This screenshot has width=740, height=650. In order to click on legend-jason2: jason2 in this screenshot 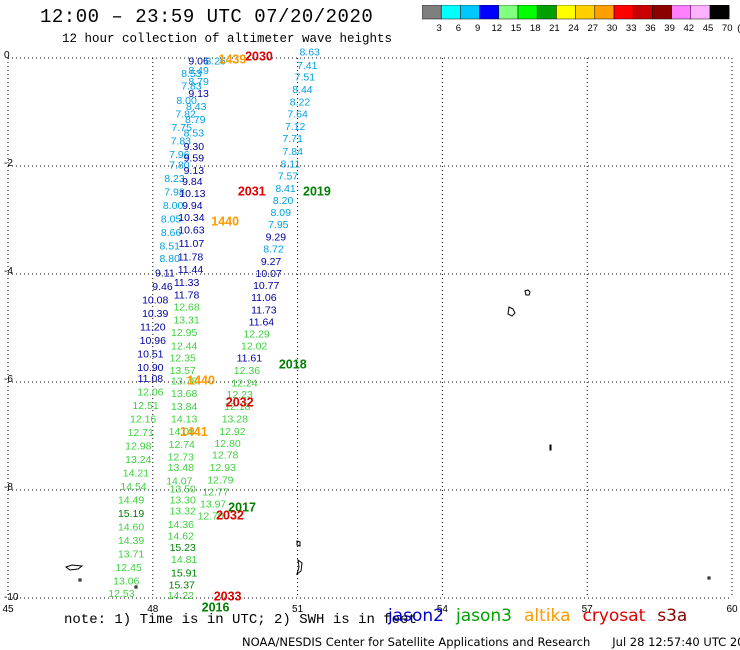, I will do `click(416, 616)`.